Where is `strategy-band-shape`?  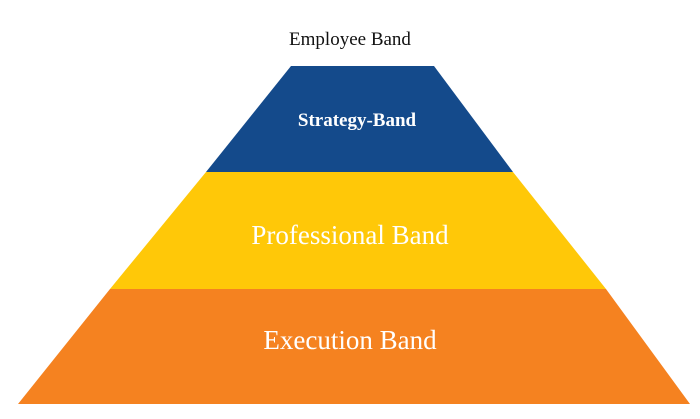
strategy-band-shape is located at coordinates (359, 119).